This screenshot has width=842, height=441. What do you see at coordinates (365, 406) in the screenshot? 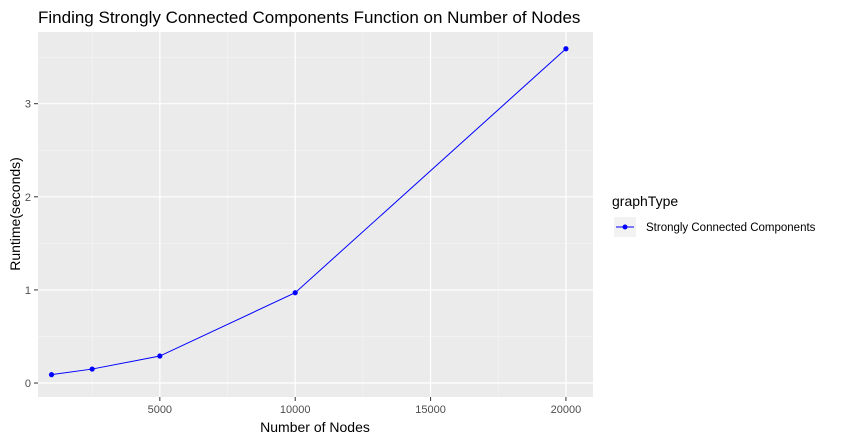
I see `x-axis: 5000 10000 15000 20000` at bounding box center [365, 406].